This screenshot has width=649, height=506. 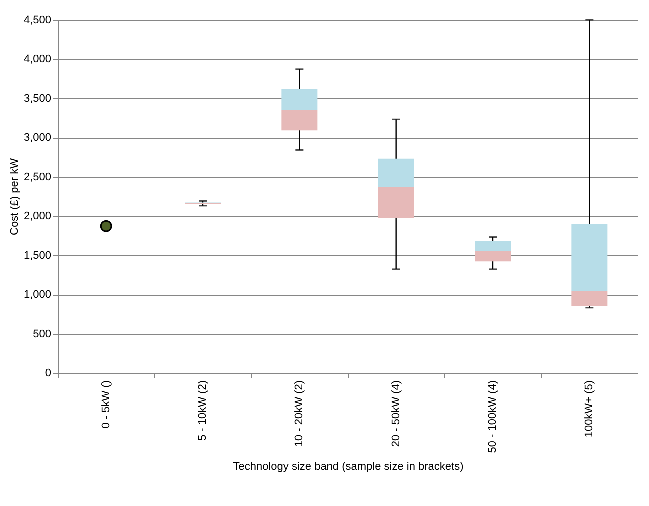 What do you see at coordinates (48, 374) in the screenshot?
I see `y-tick-label: 0` at bounding box center [48, 374].